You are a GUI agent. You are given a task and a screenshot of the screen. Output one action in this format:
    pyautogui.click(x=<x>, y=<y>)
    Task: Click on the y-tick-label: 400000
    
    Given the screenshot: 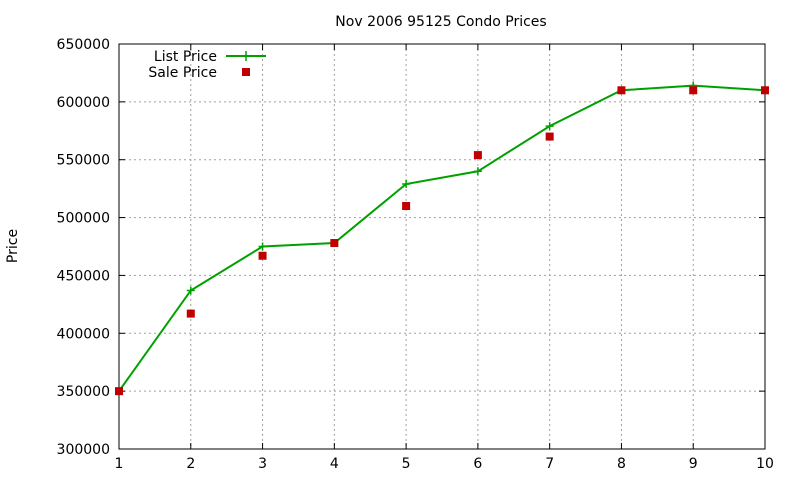 What is the action you would take?
    pyautogui.click(x=83, y=334)
    